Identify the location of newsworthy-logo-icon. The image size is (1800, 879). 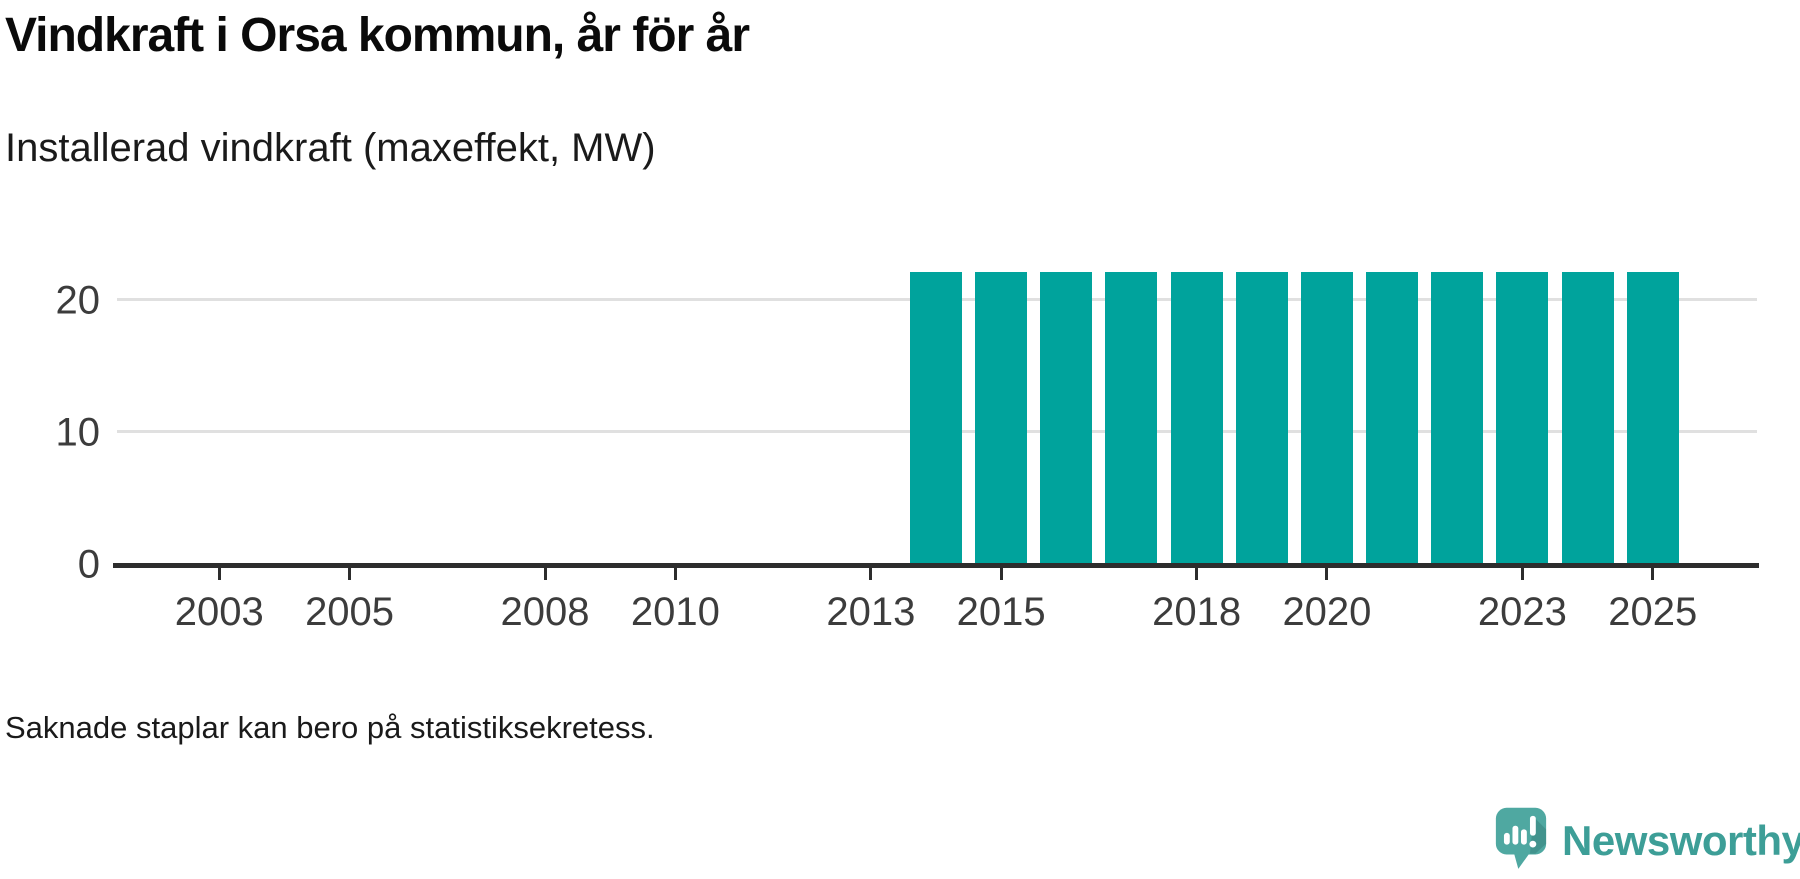
(1521, 838).